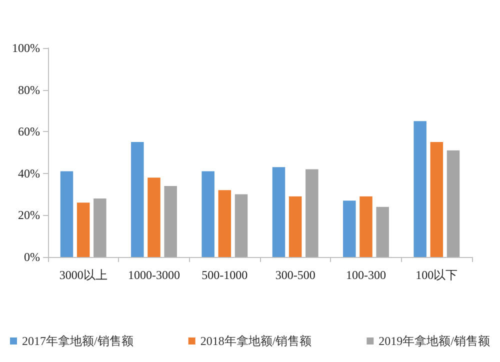  What do you see at coordinates (29, 131) in the screenshot?
I see `y-tick-label: 60%` at bounding box center [29, 131].